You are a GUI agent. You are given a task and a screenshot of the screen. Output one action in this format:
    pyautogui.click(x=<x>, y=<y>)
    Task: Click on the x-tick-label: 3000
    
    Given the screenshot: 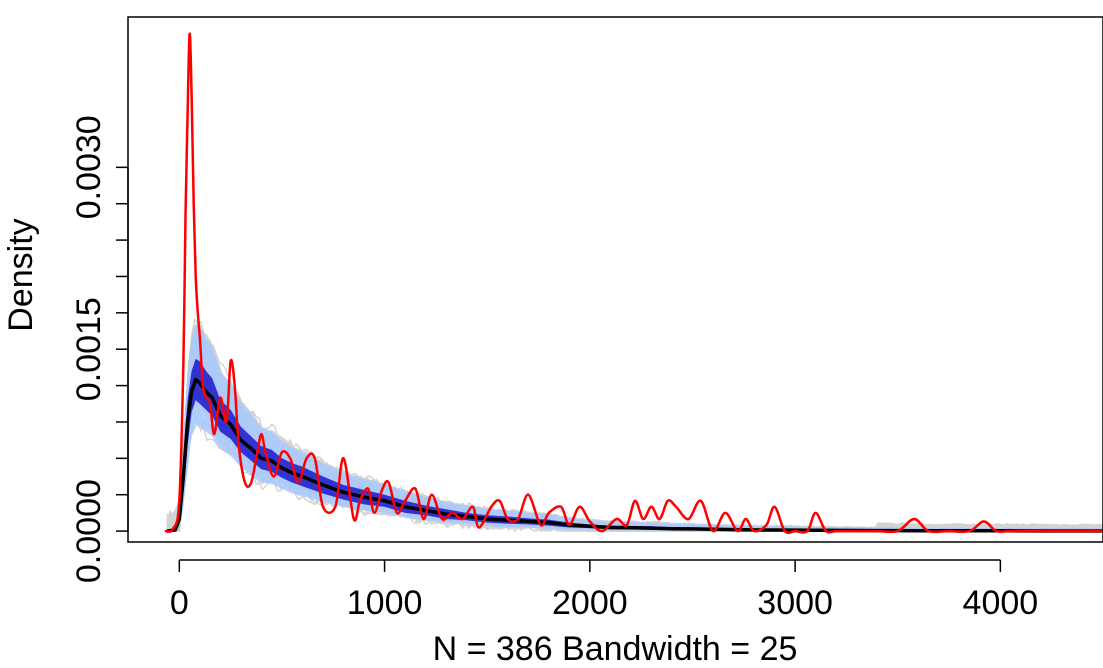 What is the action you would take?
    pyautogui.click(x=795, y=603)
    